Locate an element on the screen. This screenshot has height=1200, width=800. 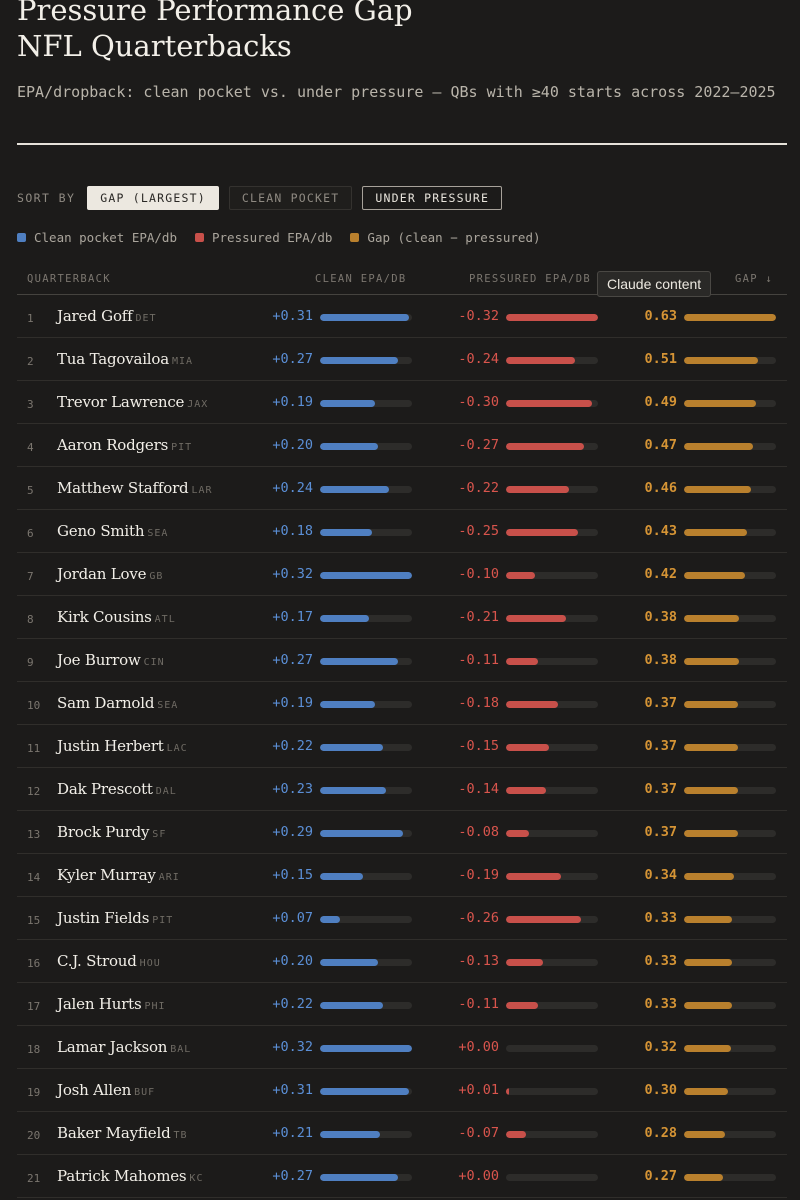
row-rank: 16 is located at coordinates (34, 963).